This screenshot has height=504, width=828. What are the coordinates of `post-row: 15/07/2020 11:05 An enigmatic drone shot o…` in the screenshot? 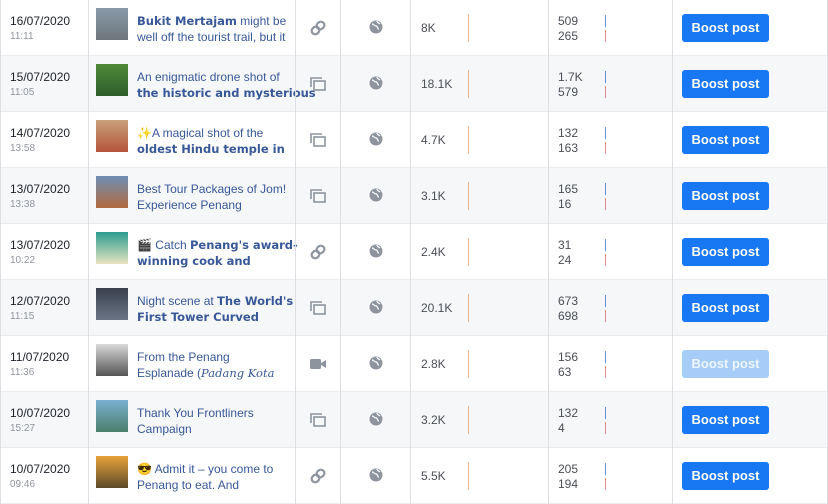 It's located at (414, 84).